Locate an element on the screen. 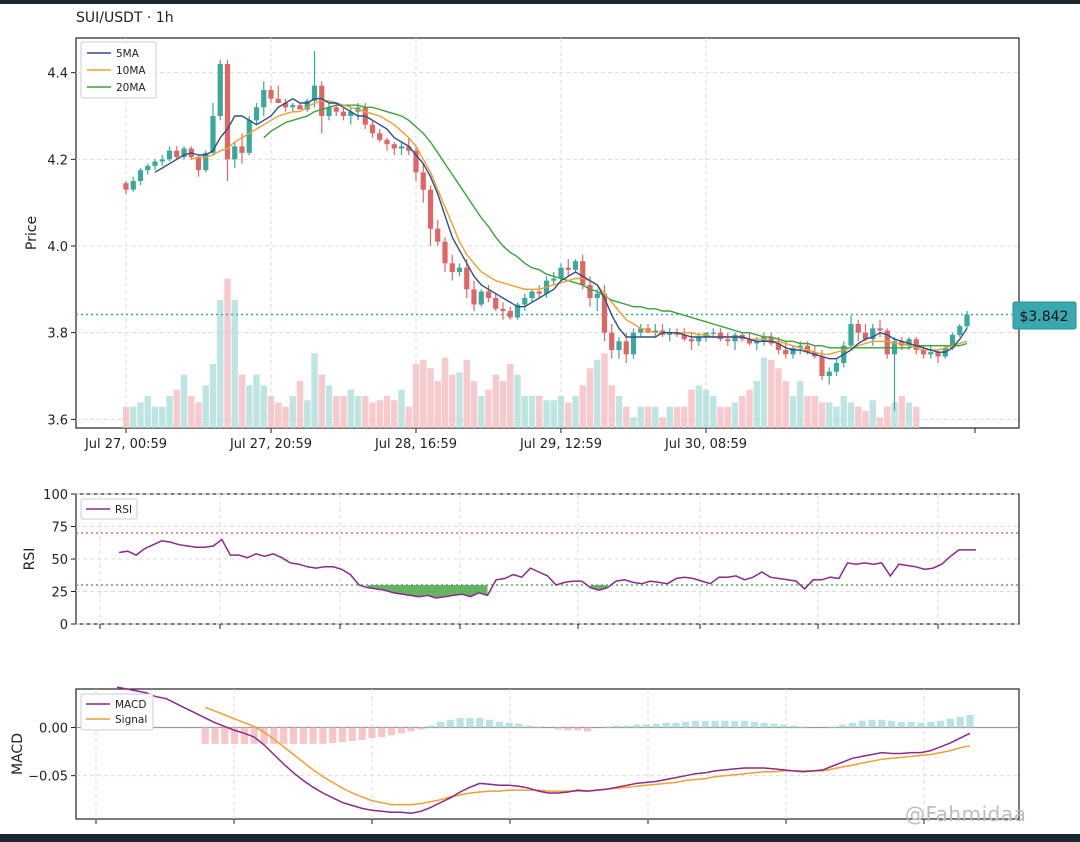 This screenshot has width=1080, height=842. rsi-ytick-label: 75 is located at coordinates (59, 528).